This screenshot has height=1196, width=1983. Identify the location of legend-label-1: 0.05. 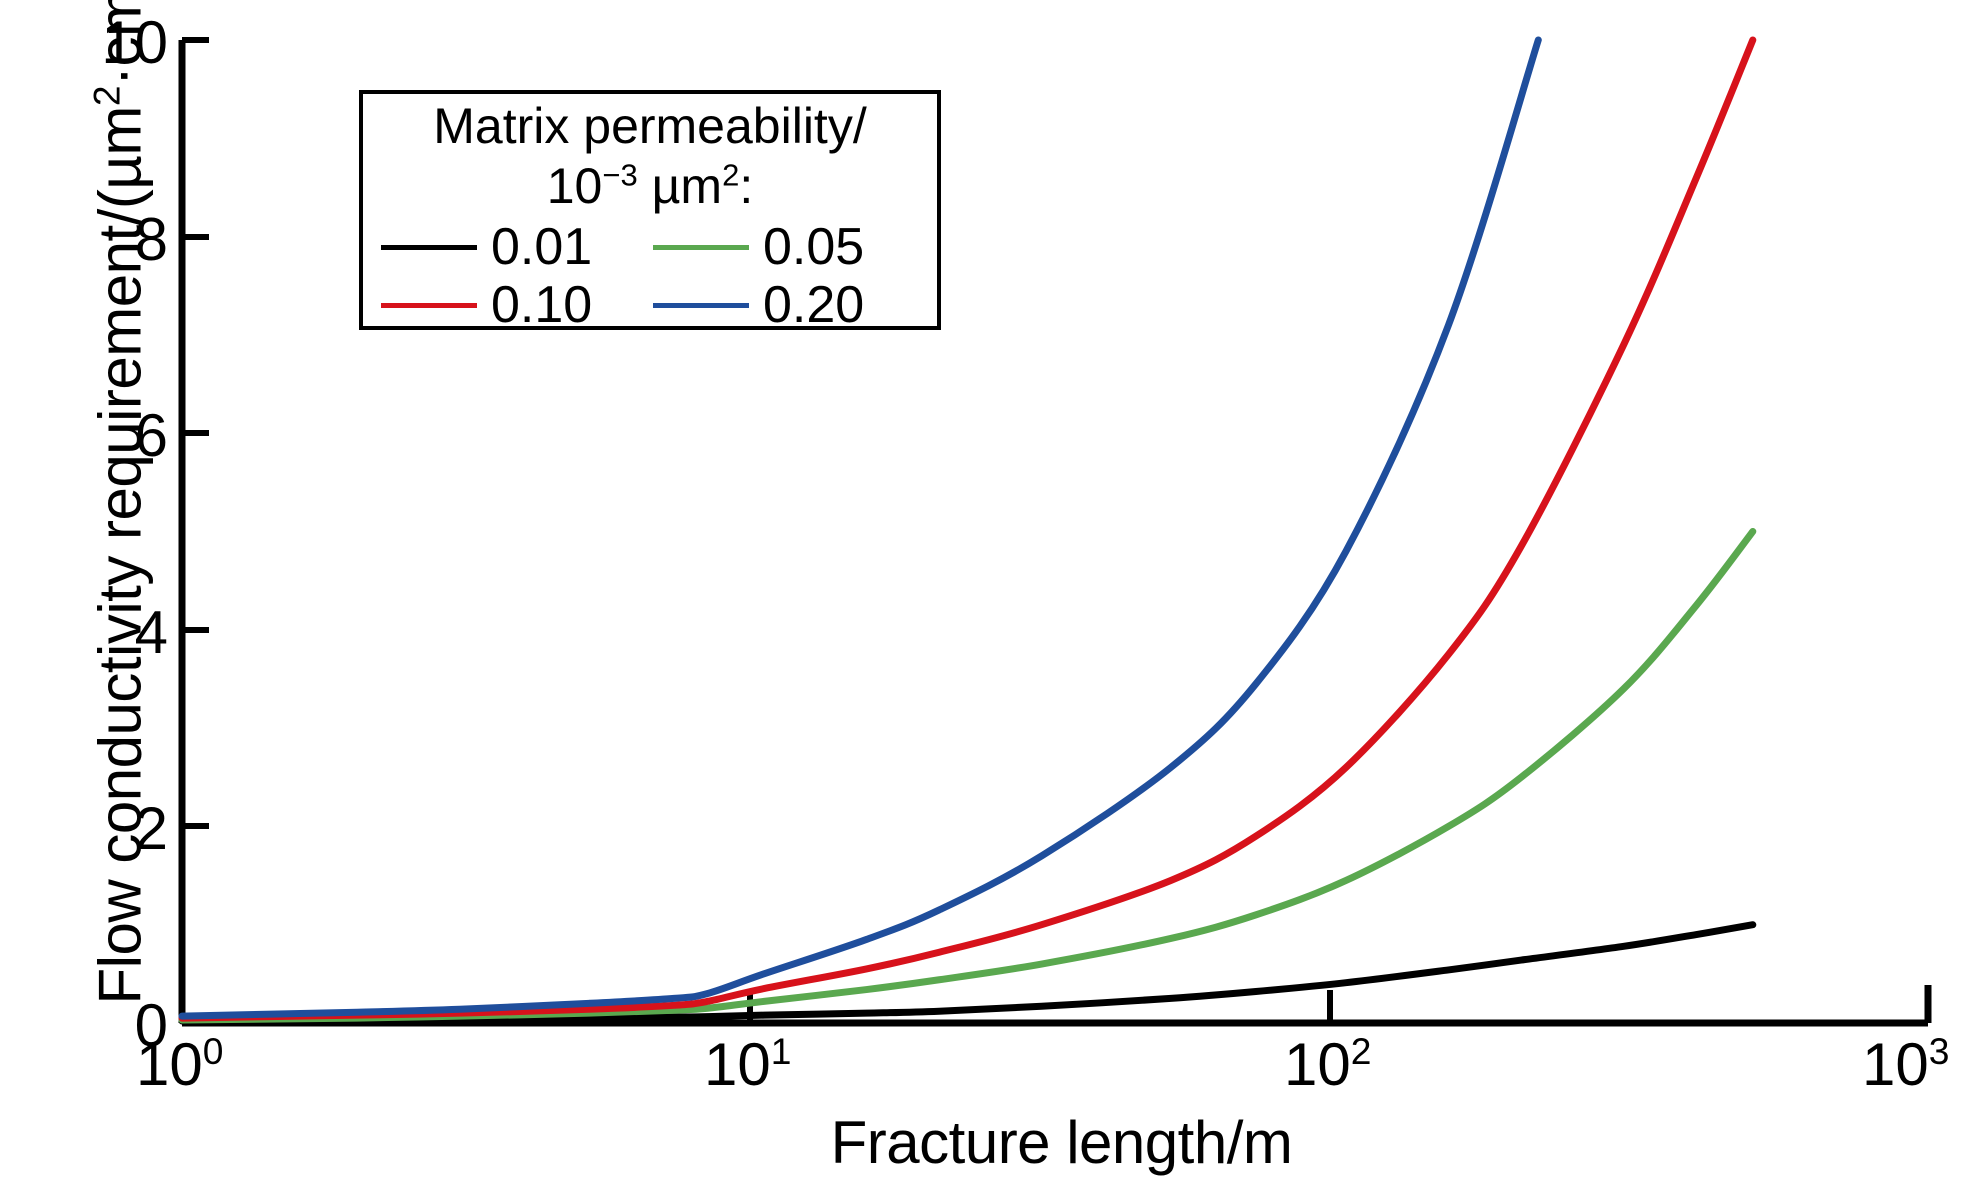
(814, 247).